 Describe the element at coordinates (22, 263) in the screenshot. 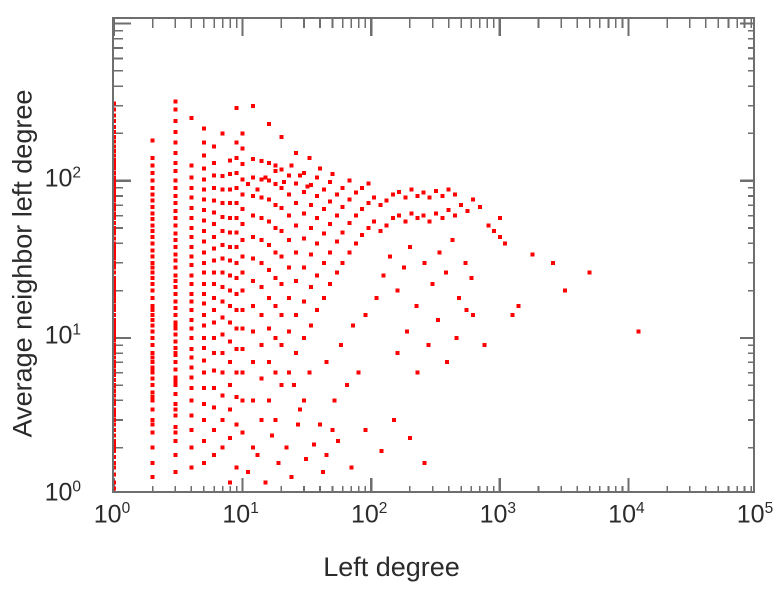

I see `y-axis-label: Average neighbor left degree` at that location.